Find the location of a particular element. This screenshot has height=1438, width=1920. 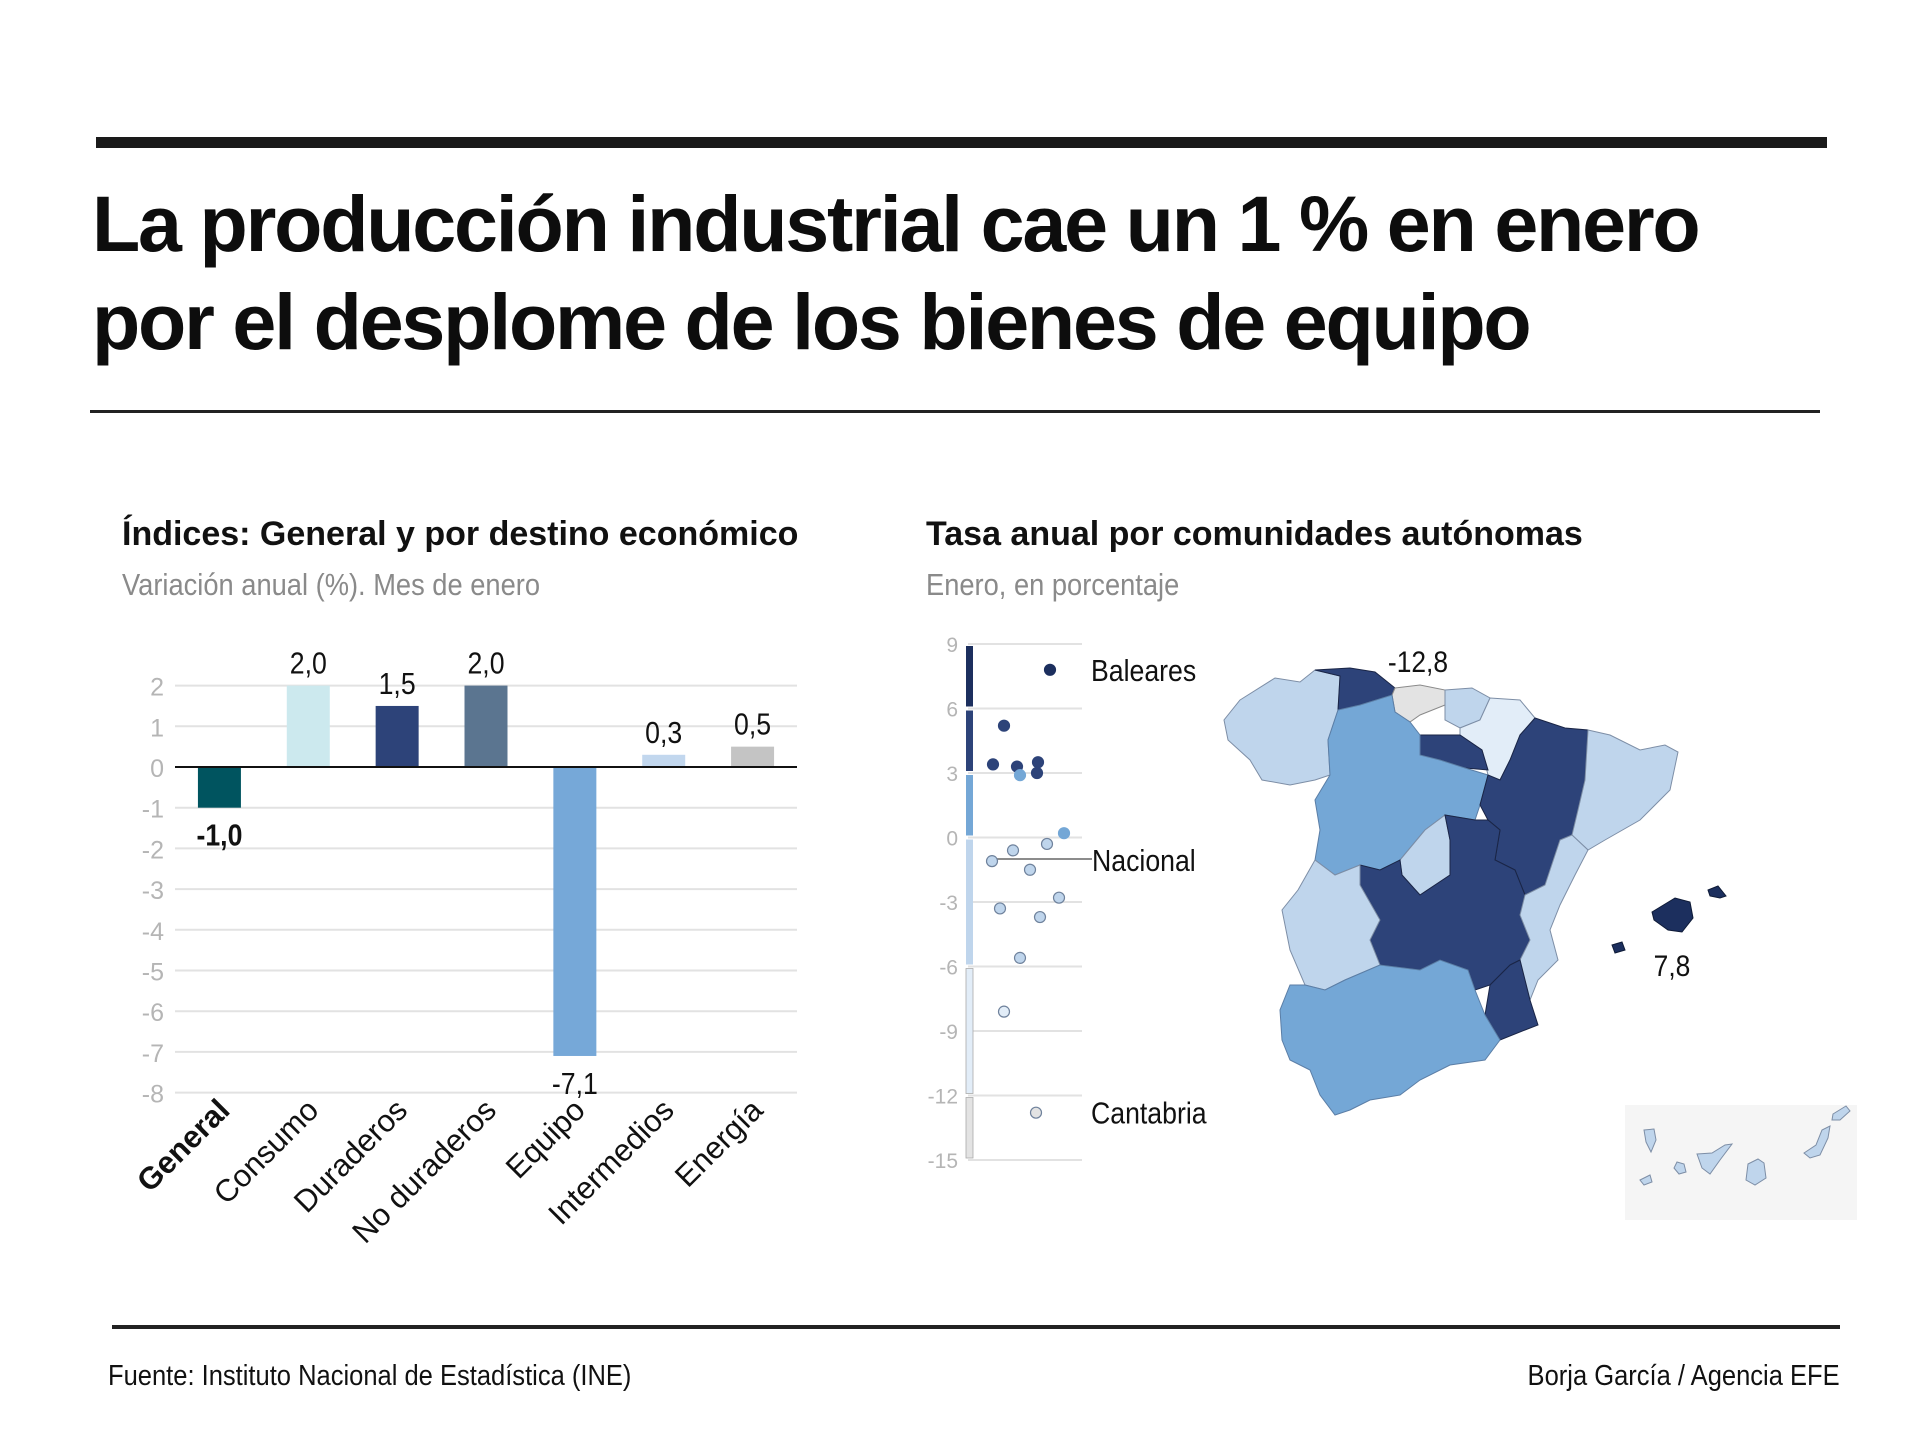

dot-cantabria is located at coordinates (1036, 1112).